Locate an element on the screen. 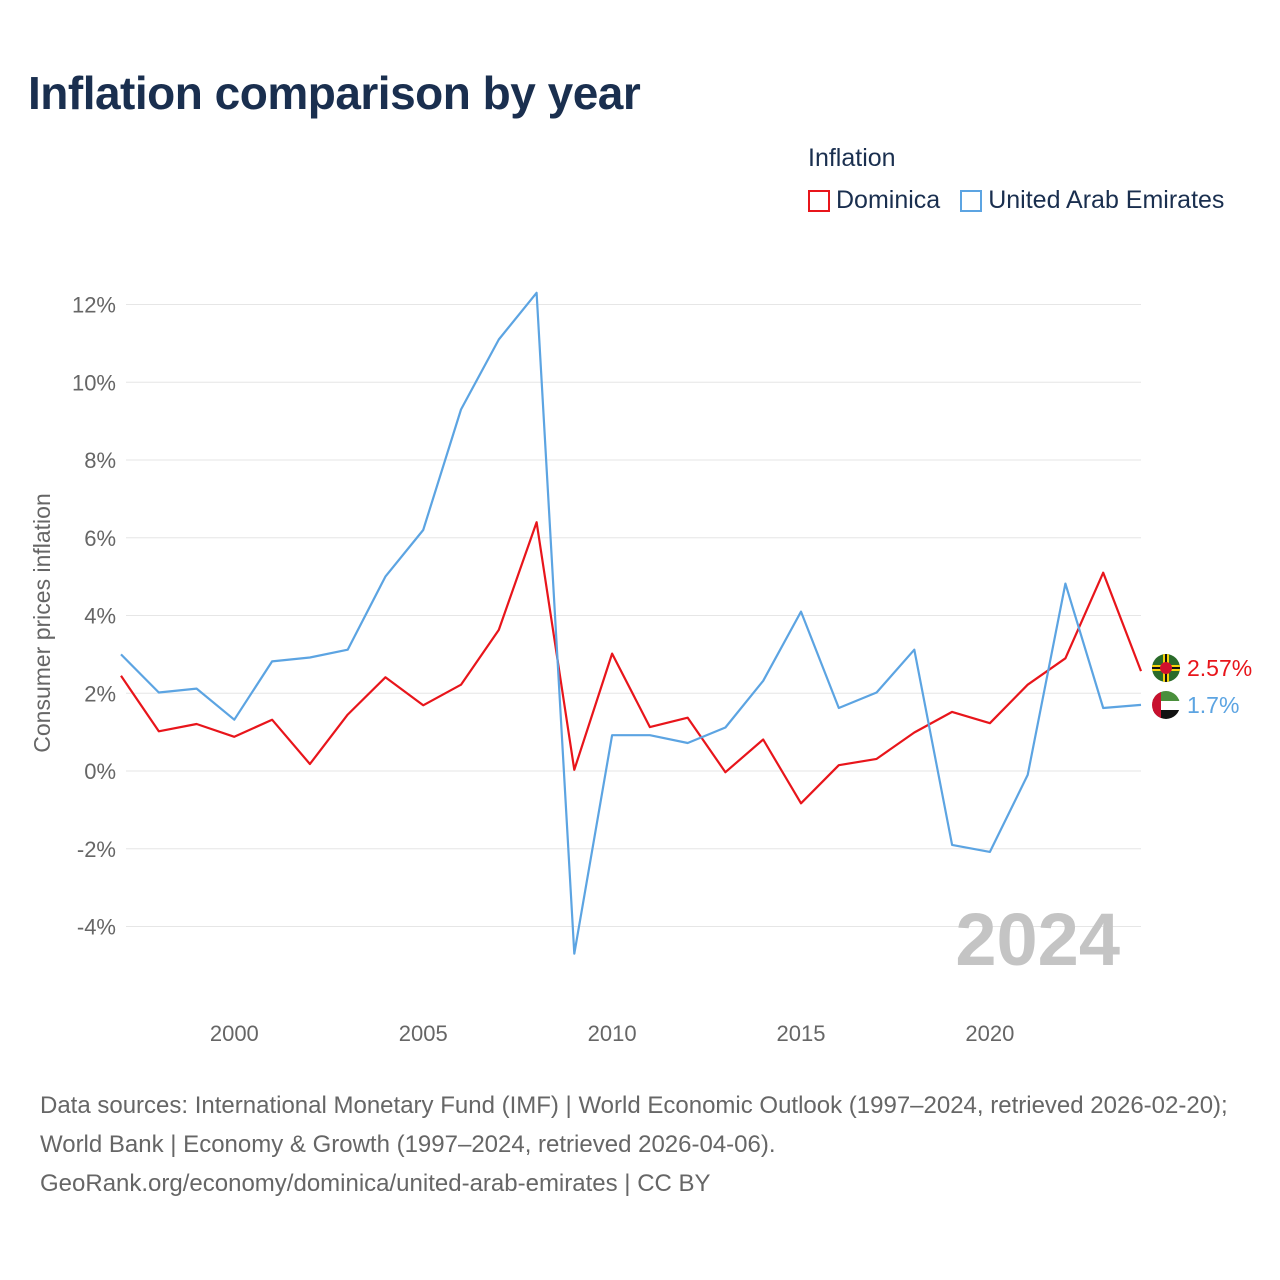 The width and height of the screenshot is (1280, 1280). legend-item-uae: United Arab Emirates is located at coordinates (1092, 200).